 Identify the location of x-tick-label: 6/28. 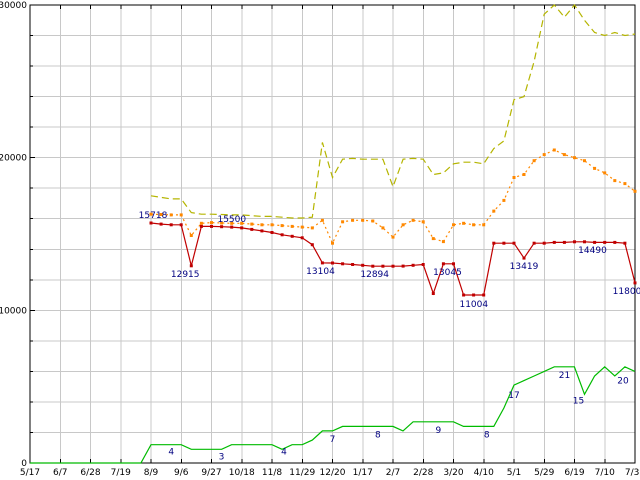
(90, 473).